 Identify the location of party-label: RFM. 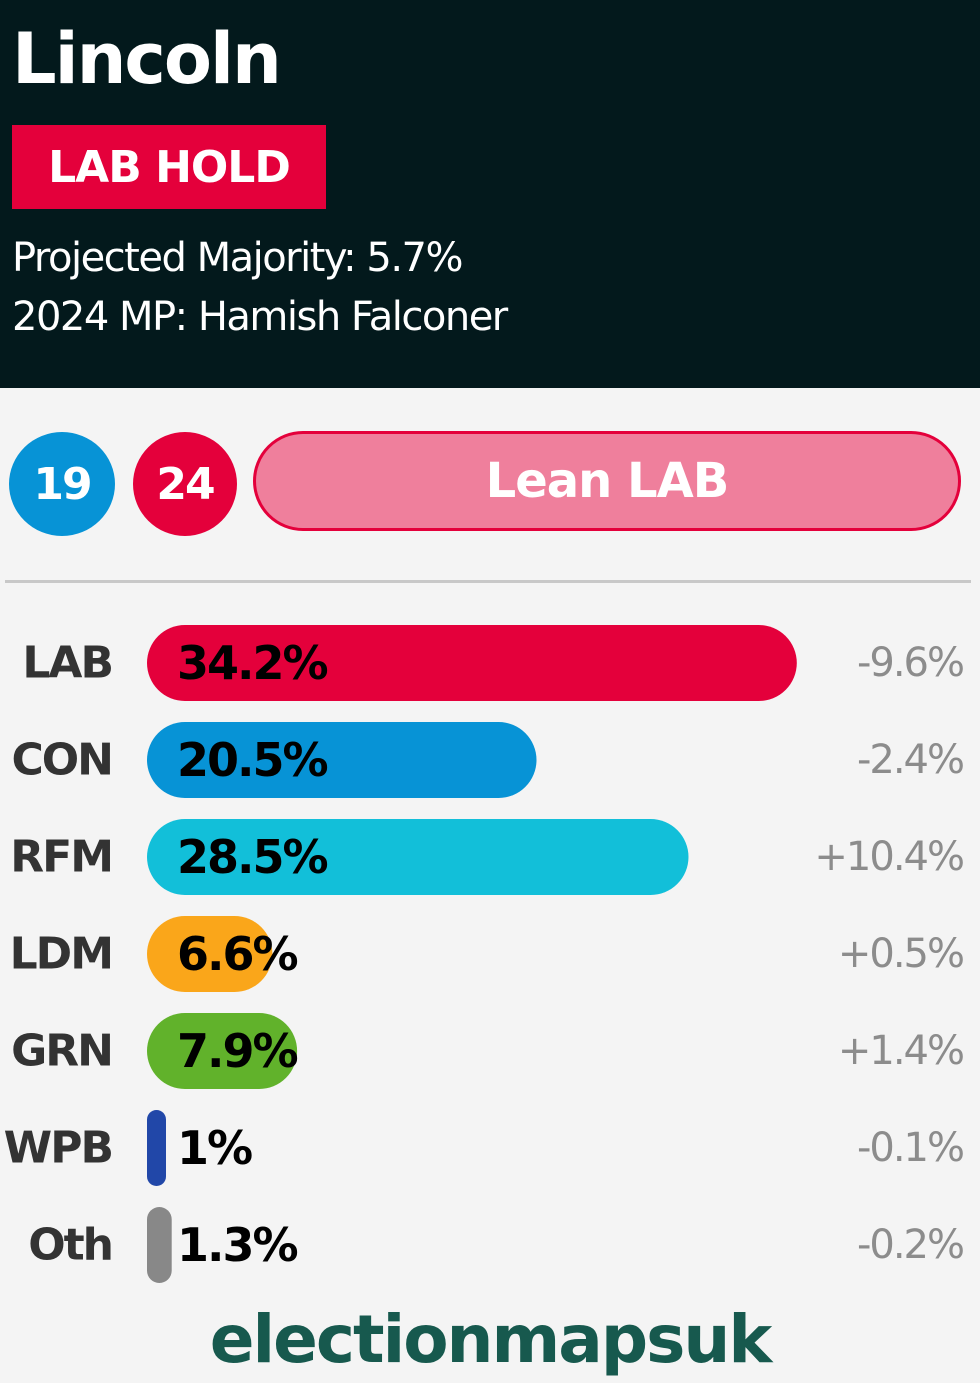
(61, 857).